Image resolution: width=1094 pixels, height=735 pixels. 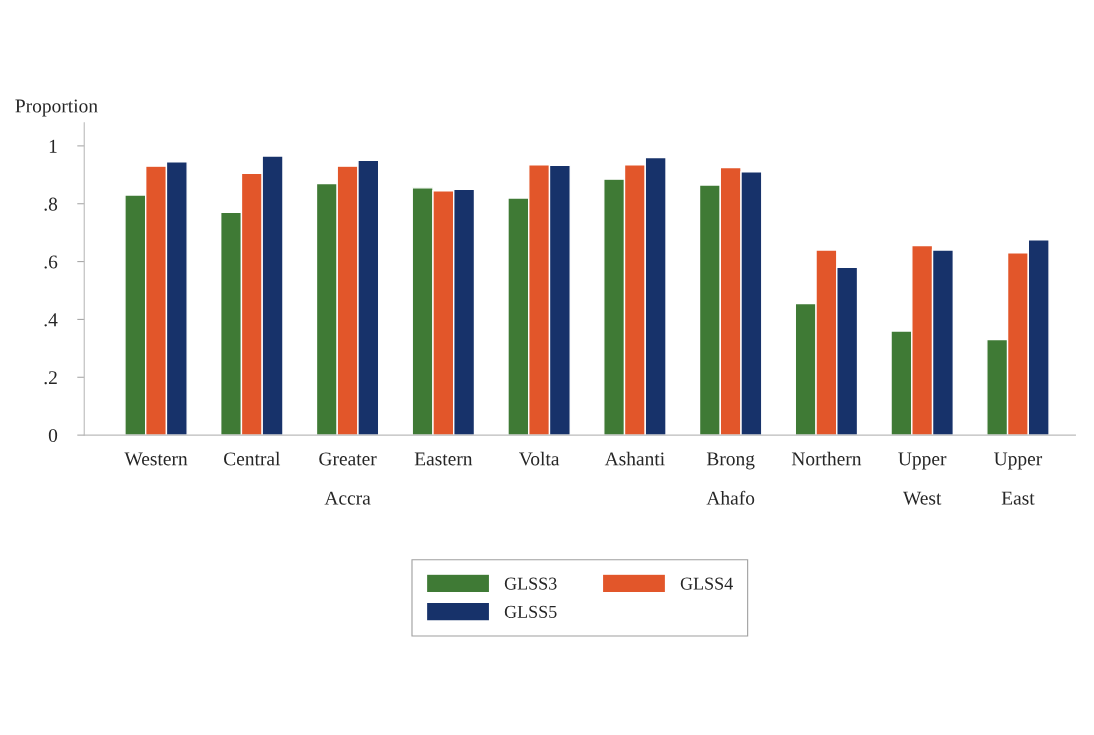 I want to click on y-tick-label: .8, so click(x=51, y=204).